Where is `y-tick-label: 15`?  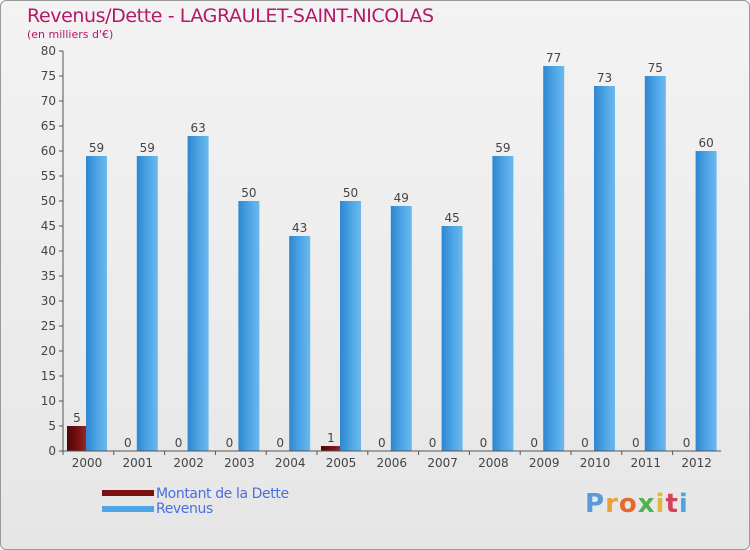
y-tick-label: 15 is located at coordinates (48, 376).